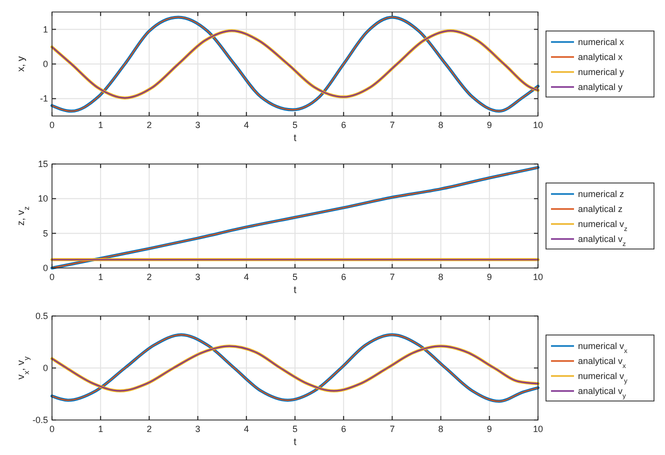 Image resolution: width=665 pixels, height=455 pixels. Describe the element at coordinates (44, 99) in the screenshot. I see `y-tick-label: -1` at that location.